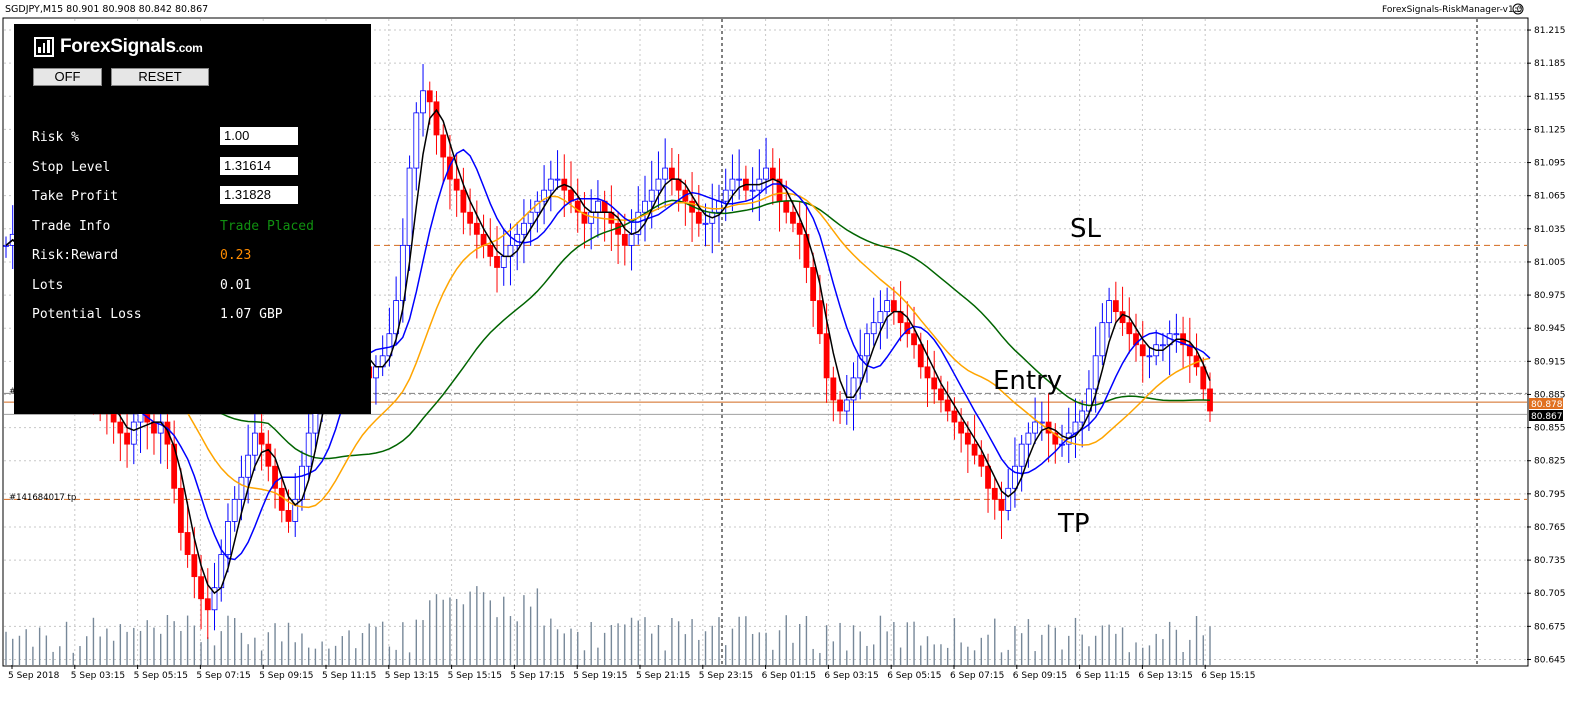 This screenshot has width=1593, height=703. What do you see at coordinates (1228, 676) in the screenshot?
I see `x-tick-label: 6 Sep 15:15` at bounding box center [1228, 676].